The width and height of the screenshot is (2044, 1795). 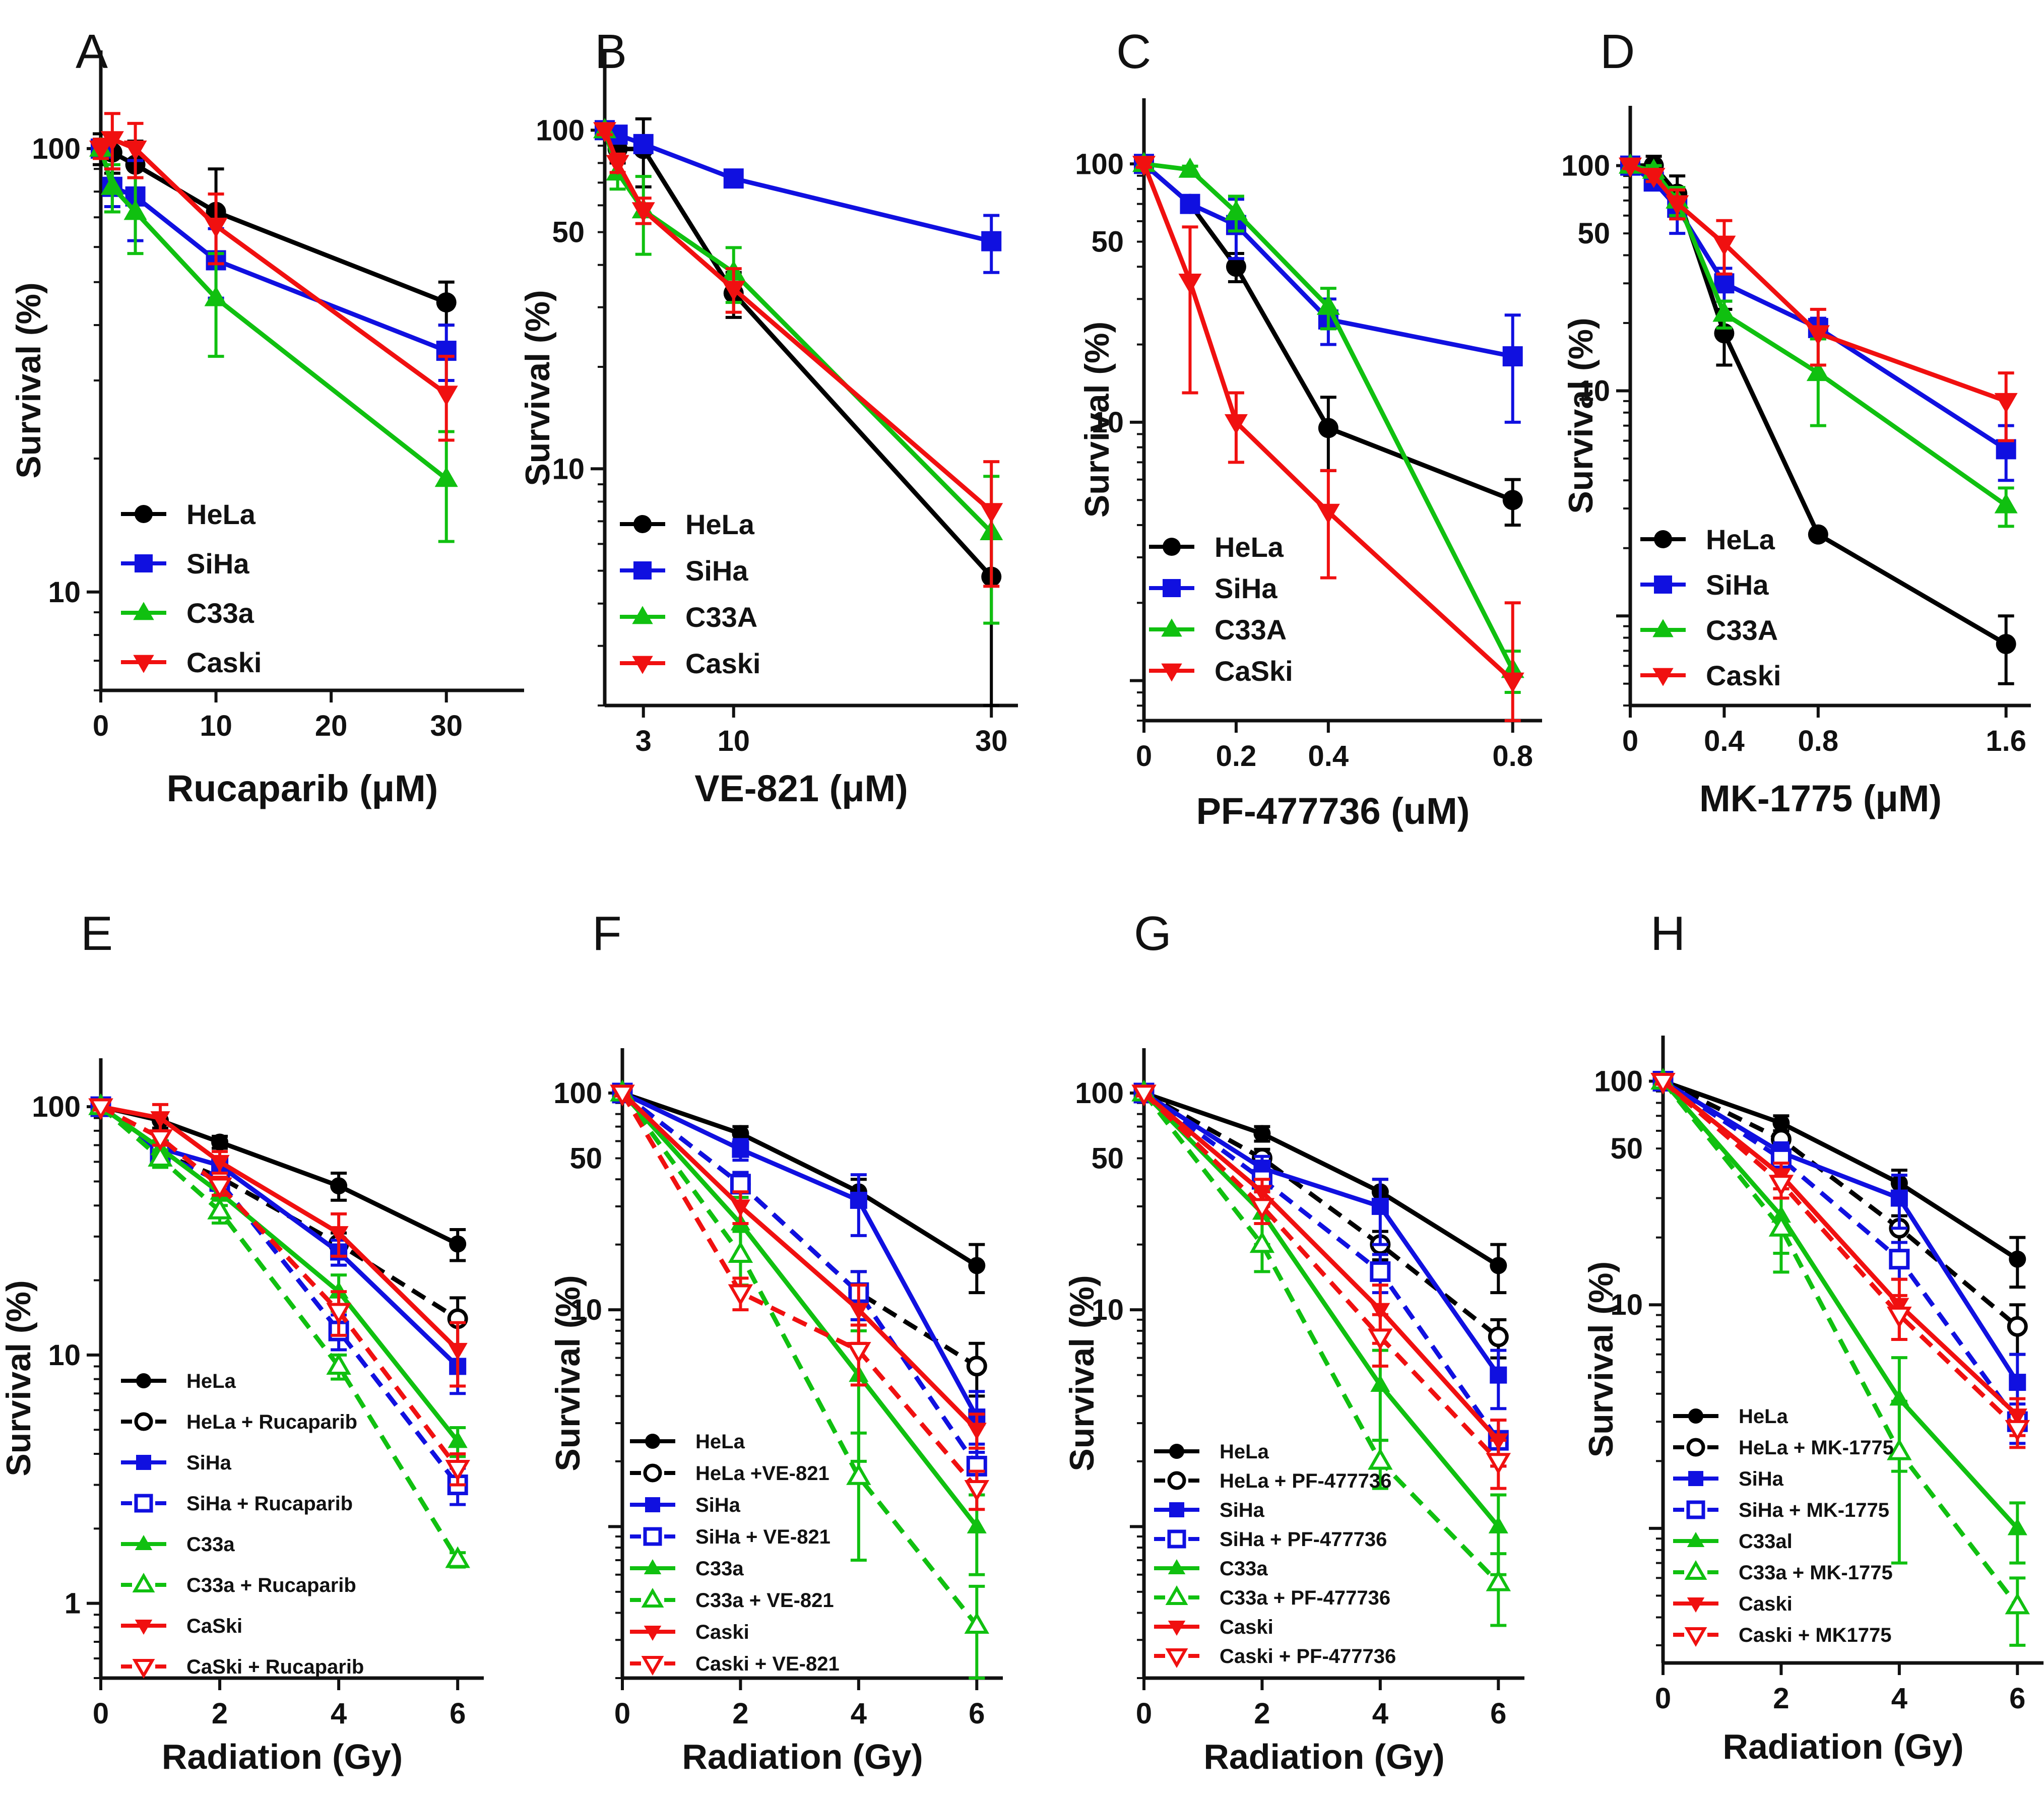 What do you see at coordinates (275, 1667) in the screenshot?
I see `panel-e-legend-label-caski-rucaparib: CaSki + Rucaparib` at bounding box center [275, 1667].